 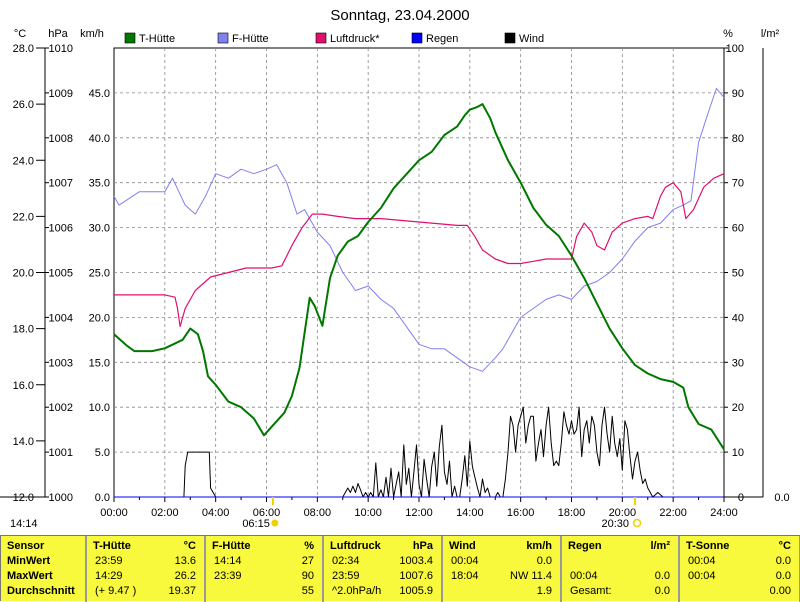 What do you see at coordinates (165, 513) in the screenshot?
I see `x-tick-label: 02:00` at bounding box center [165, 513].